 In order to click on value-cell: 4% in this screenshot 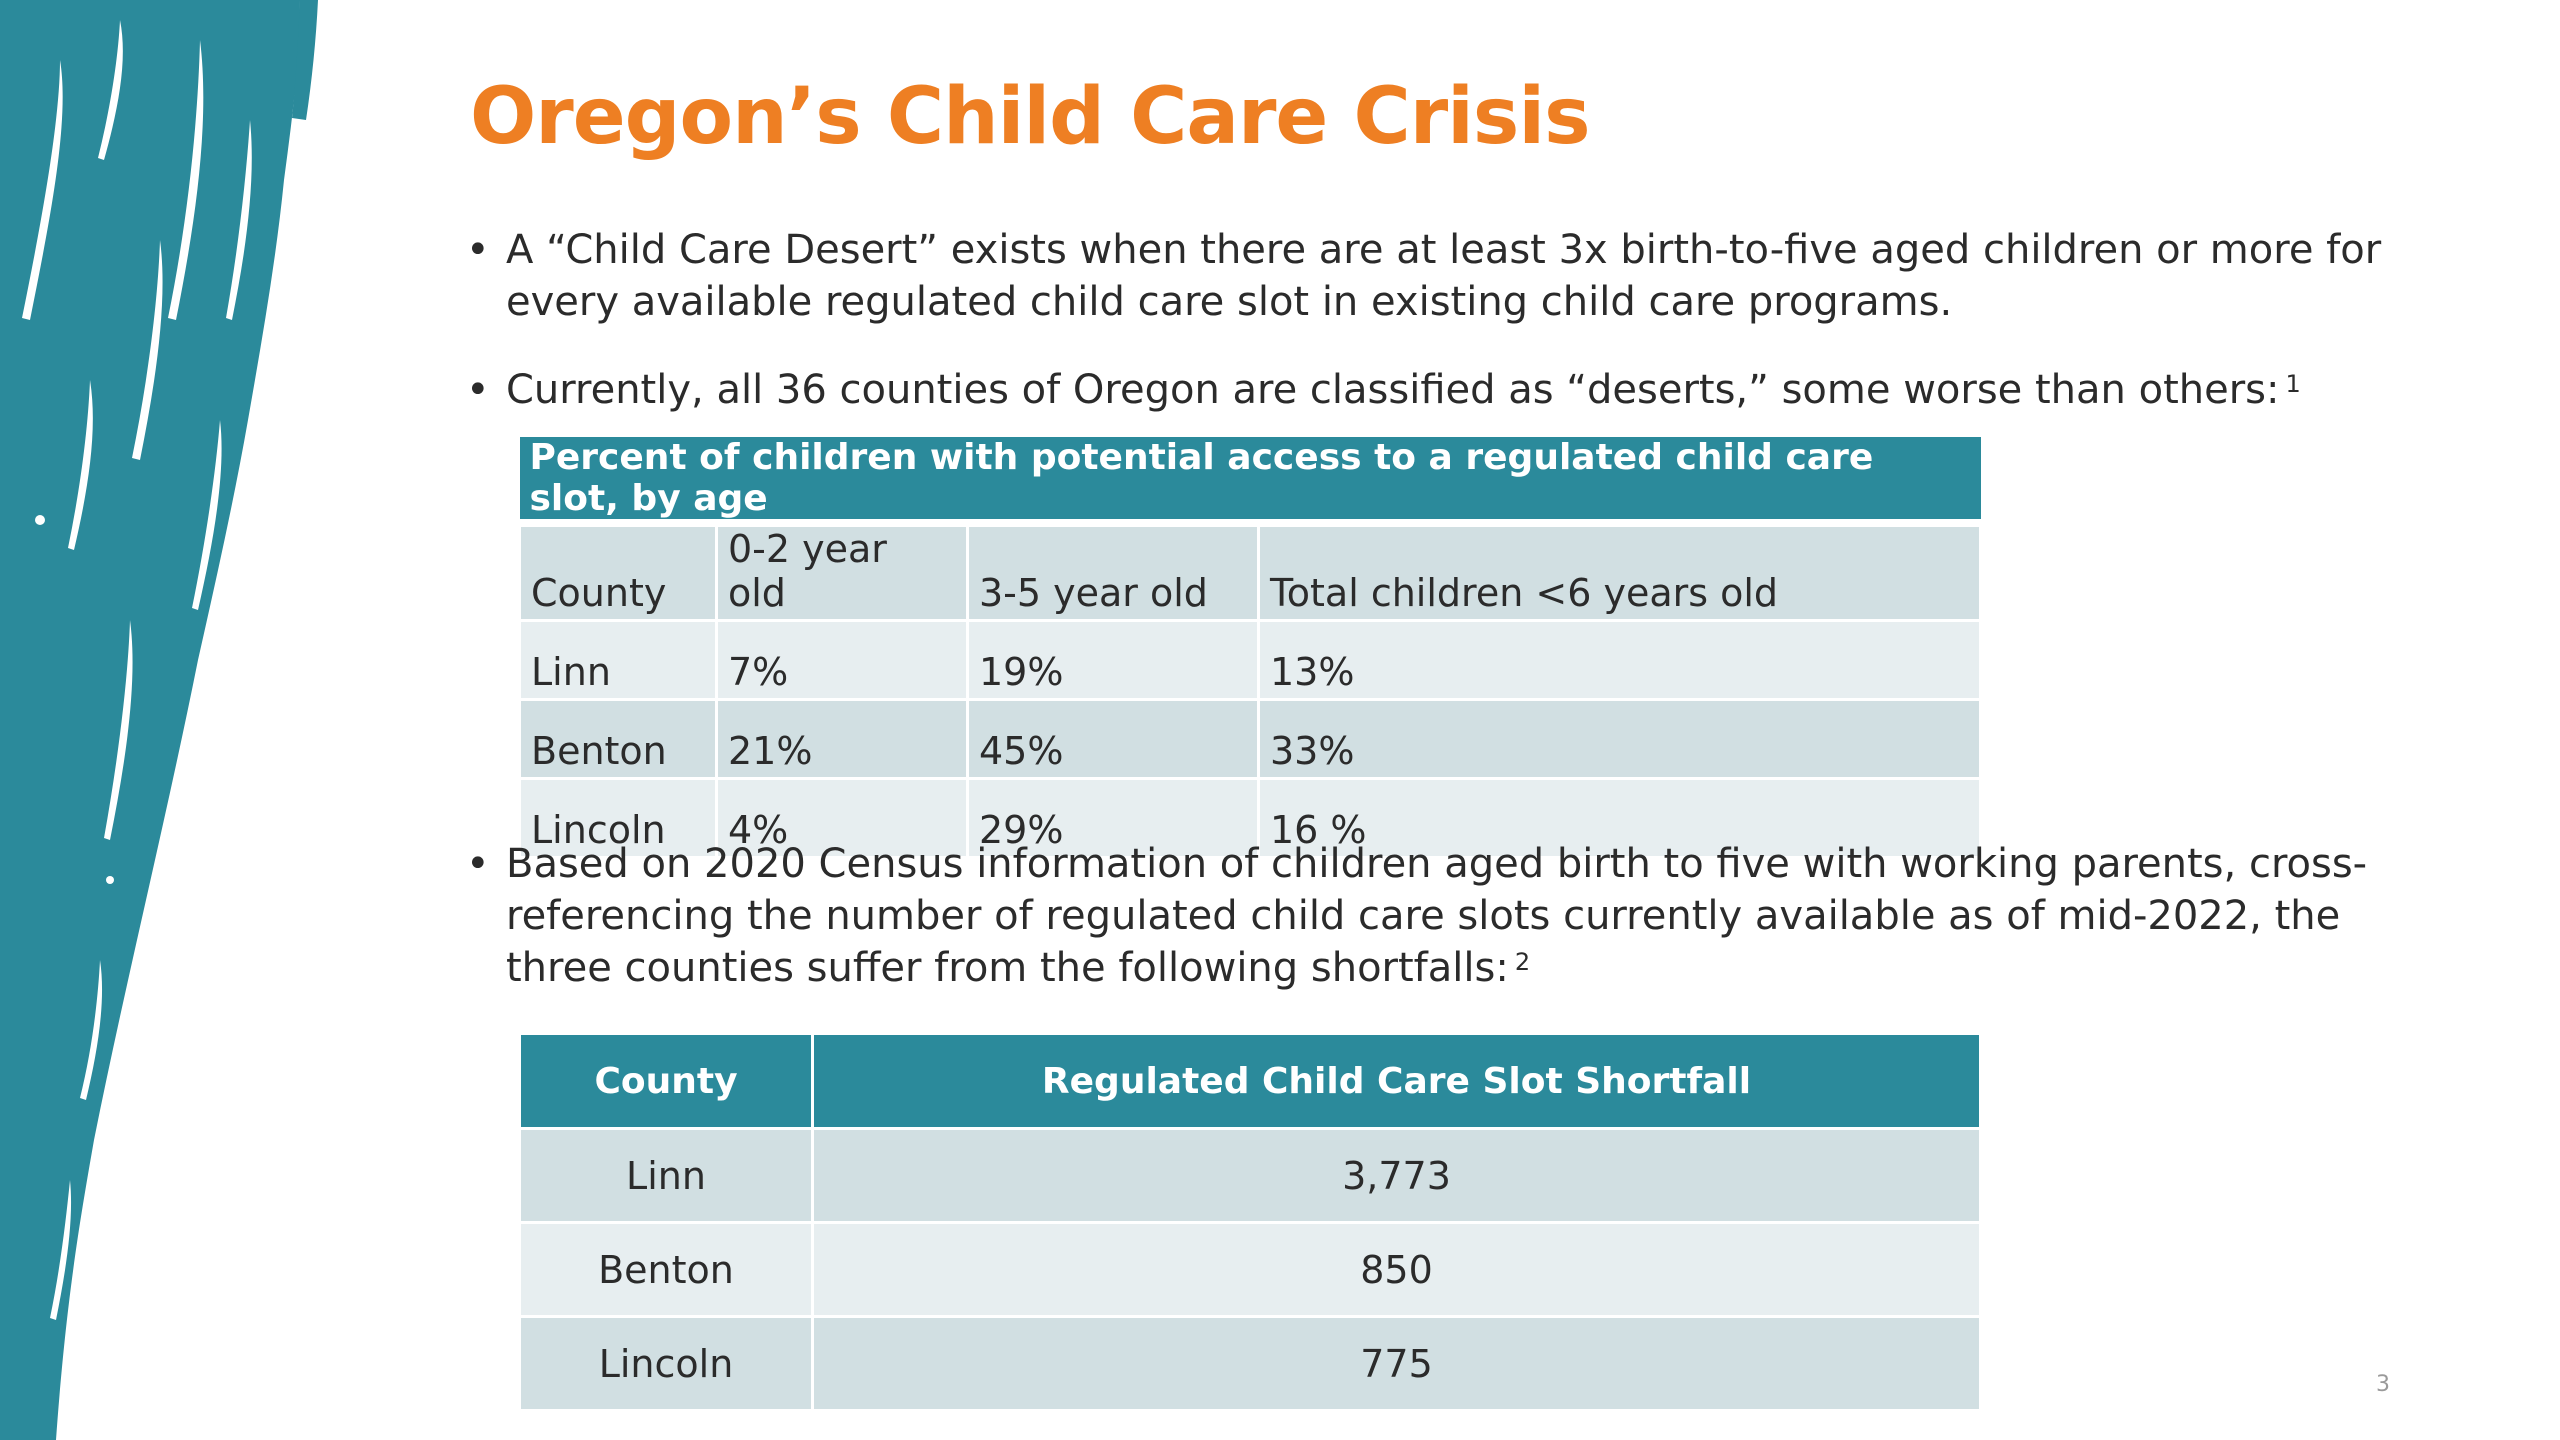, I will do `click(842, 818)`.